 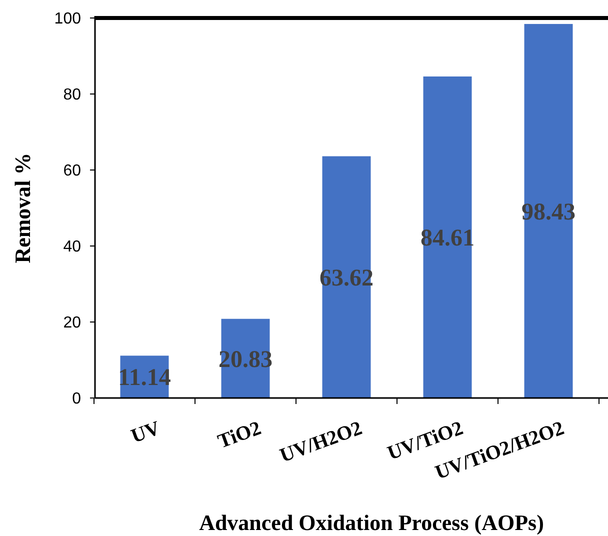 What do you see at coordinates (68, 19) in the screenshot?
I see `y-tick-label: 100` at bounding box center [68, 19].